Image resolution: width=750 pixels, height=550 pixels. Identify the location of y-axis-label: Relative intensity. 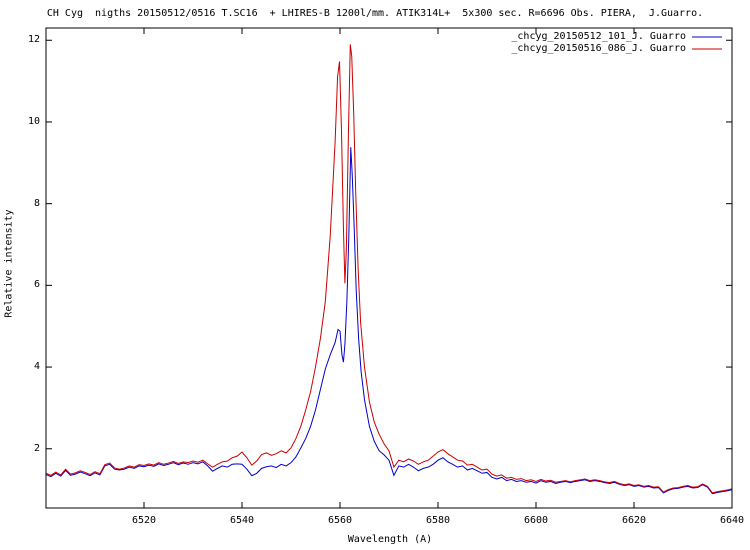
(9, 263).